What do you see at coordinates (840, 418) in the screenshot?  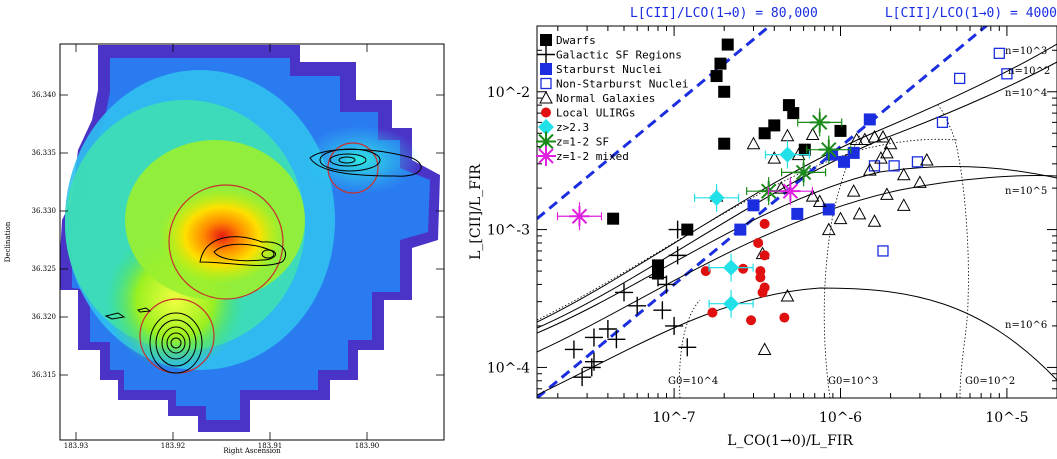 I see `x-tick-label: 10^-6` at bounding box center [840, 418].